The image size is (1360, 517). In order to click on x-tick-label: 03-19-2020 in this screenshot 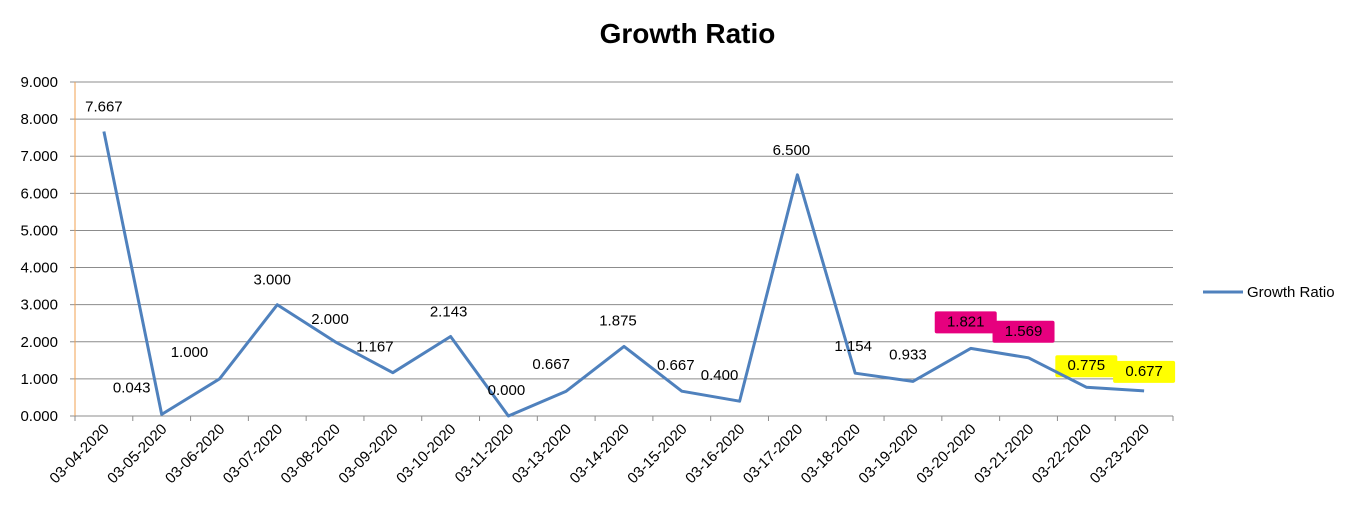, I will do `click(888, 454)`.